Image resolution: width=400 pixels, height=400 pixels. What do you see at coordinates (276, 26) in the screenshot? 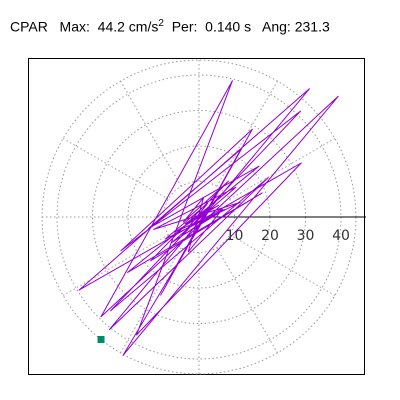
I see `ang-label: Ang:` at bounding box center [276, 26].